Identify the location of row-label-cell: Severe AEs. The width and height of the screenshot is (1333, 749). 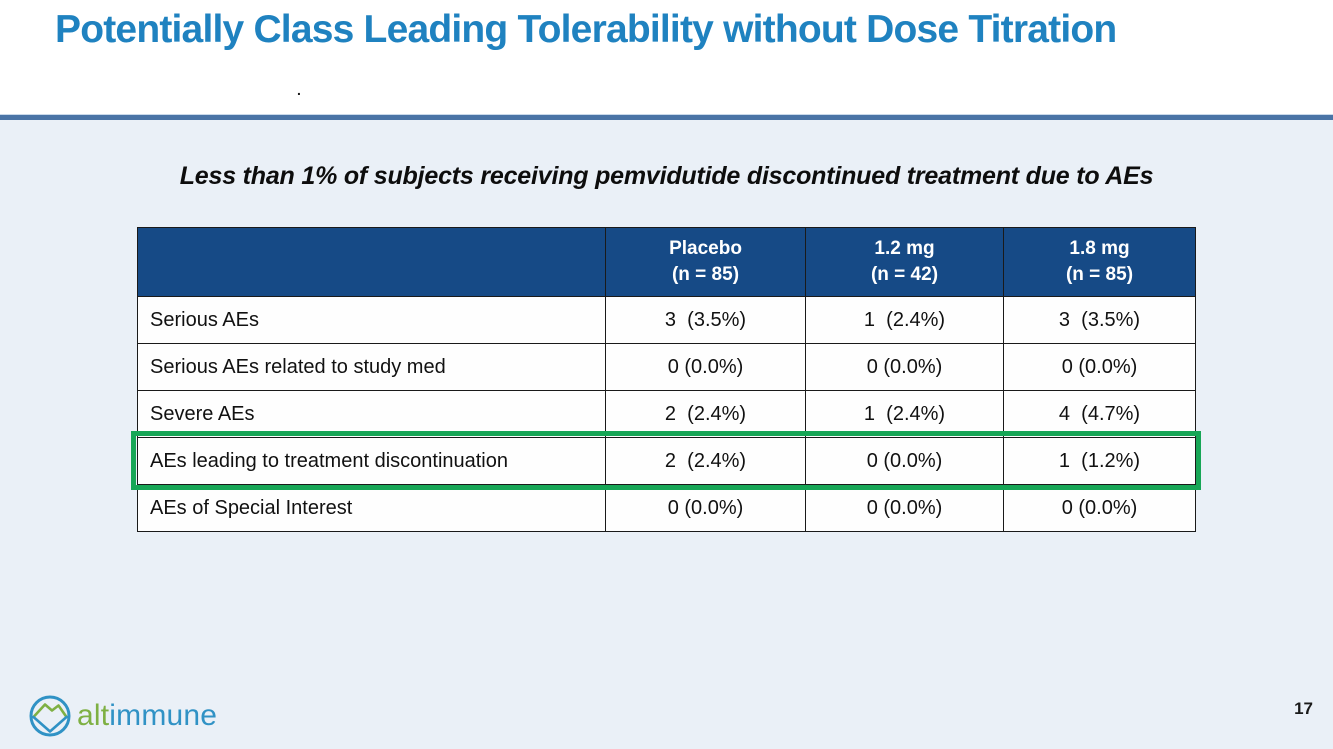
(371, 414).